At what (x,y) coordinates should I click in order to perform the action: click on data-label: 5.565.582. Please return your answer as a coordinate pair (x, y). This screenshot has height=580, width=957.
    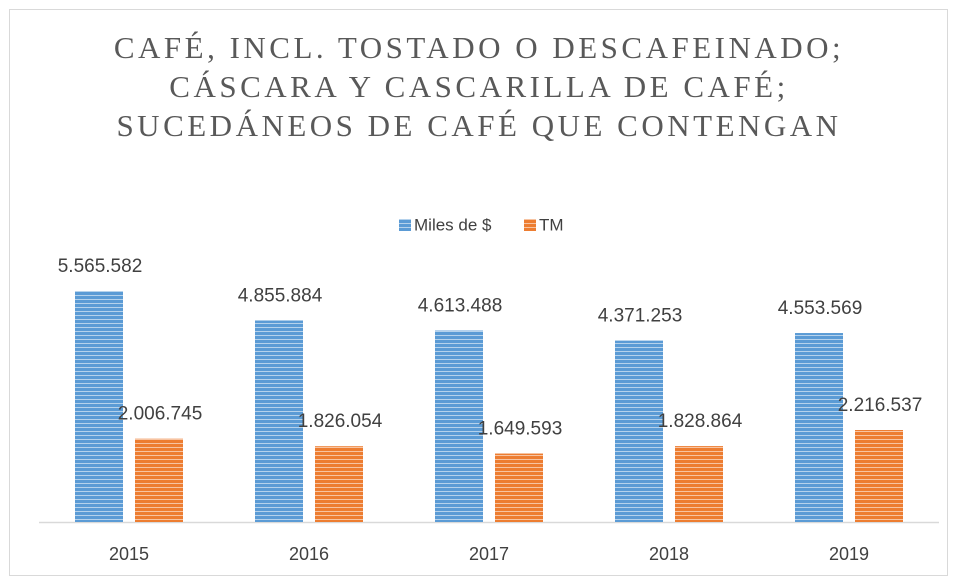
    Looking at the image, I should click on (100, 266).